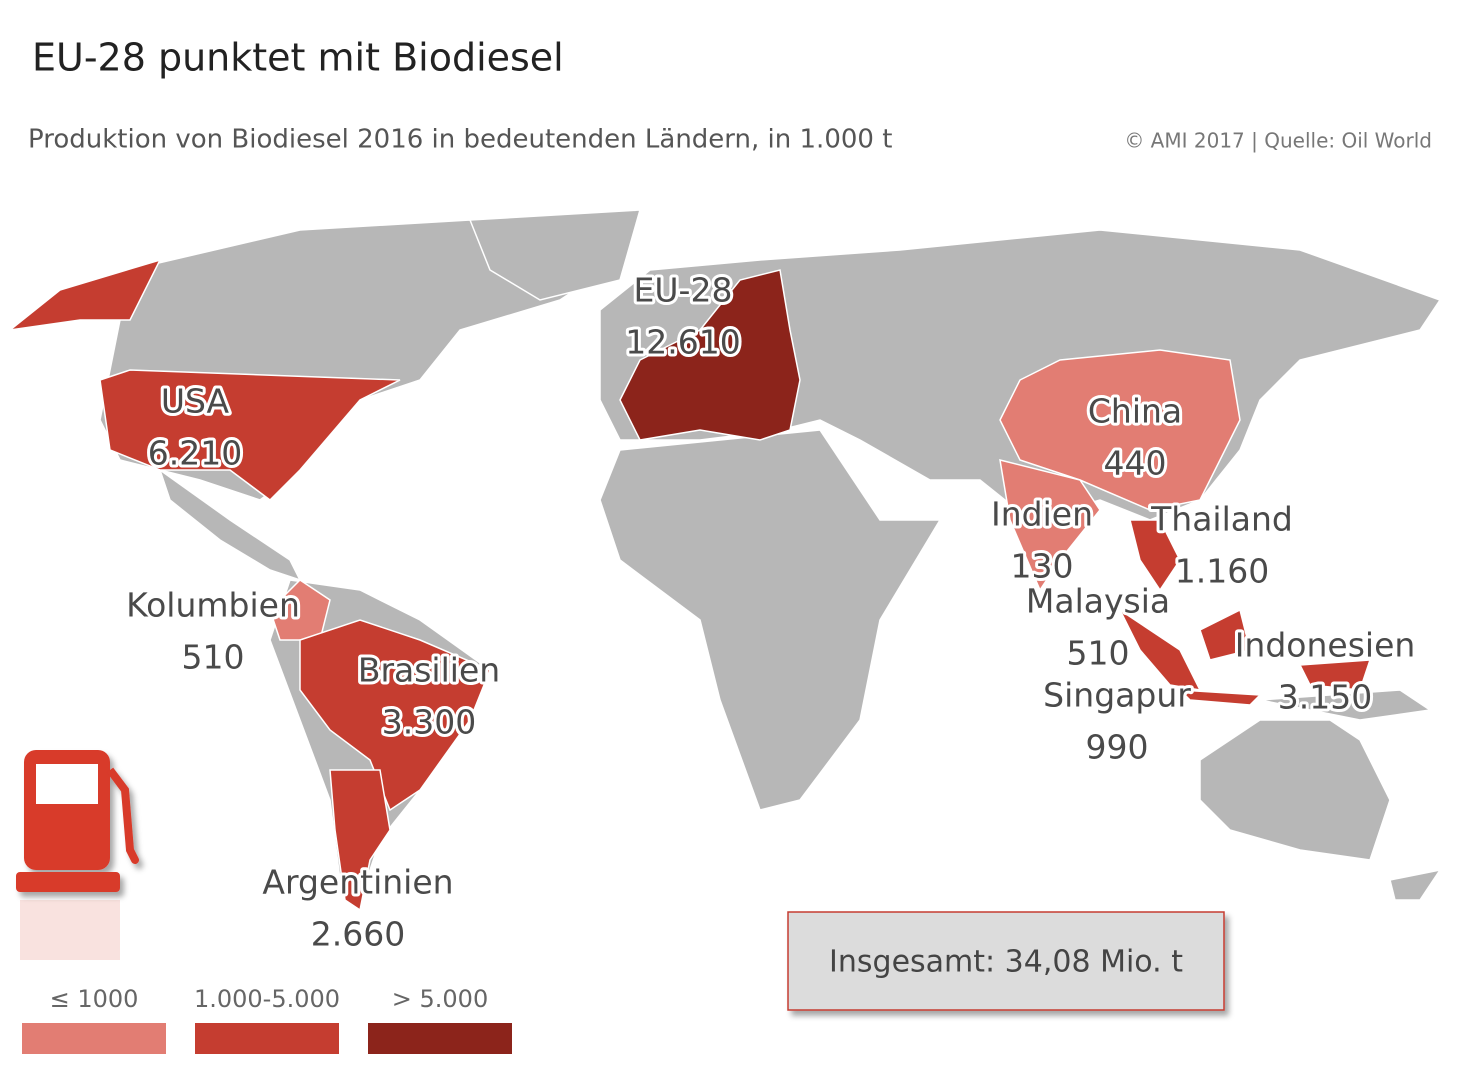 Image resolution: width=1457 pixels, height=1080 pixels. I want to click on country-name: Thailand, so click(1221, 519).